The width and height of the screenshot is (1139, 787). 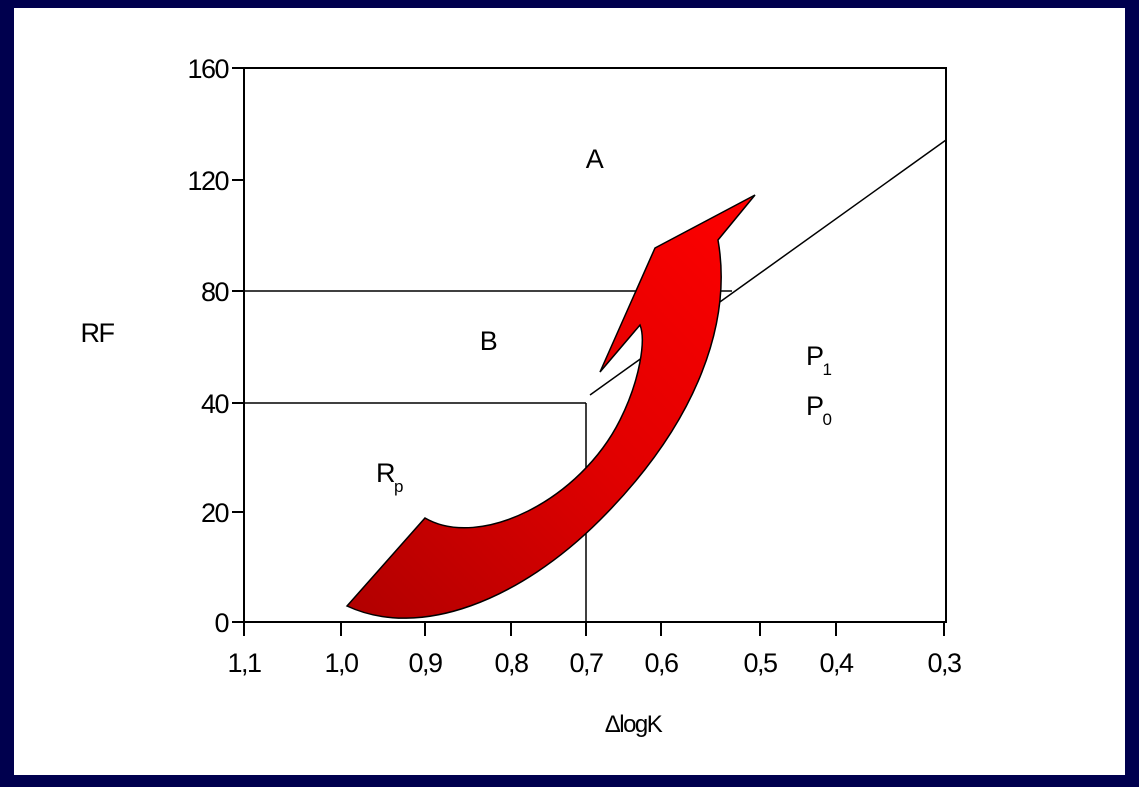 I want to click on label-sub: p, so click(x=398, y=486).